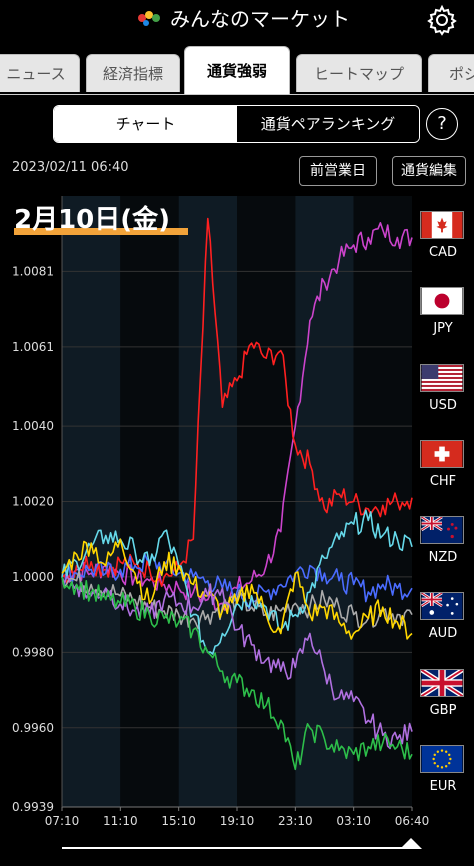 This screenshot has width=474, height=866. What do you see at coordinates (442, 378) in the screenshot?
I see `usa-flag-icon` at bounding box center [442, 378].